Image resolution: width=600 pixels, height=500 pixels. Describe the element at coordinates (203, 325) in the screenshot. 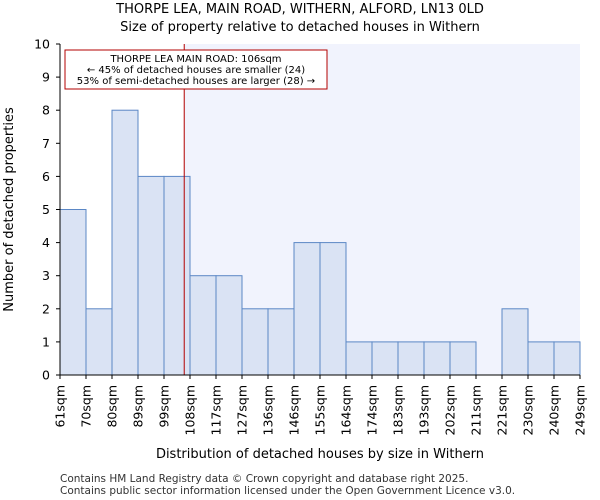

I see `bar-108sqm` at that location.